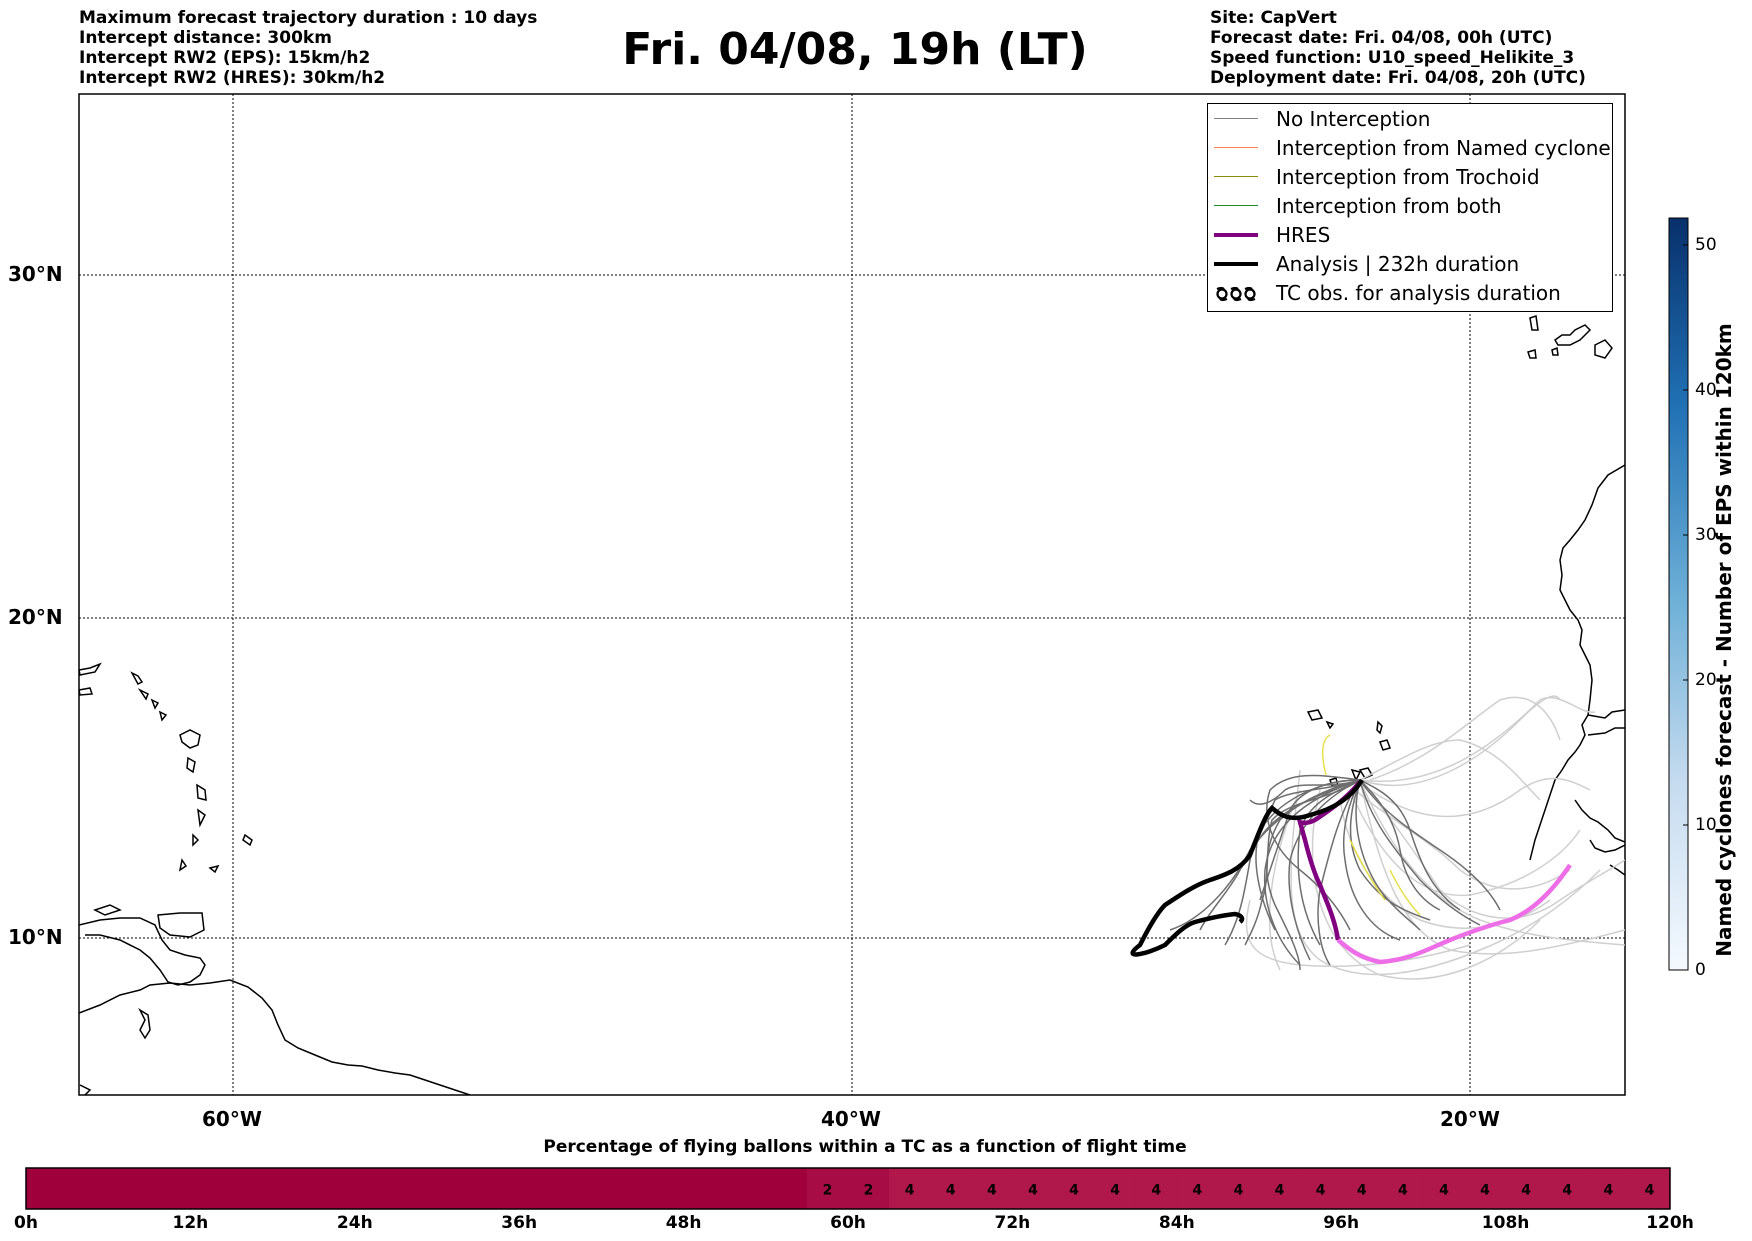 The width and height of the screenshot is (1752, 1241). I want to click on lon-label: 20°W, so click(1470, 1119).